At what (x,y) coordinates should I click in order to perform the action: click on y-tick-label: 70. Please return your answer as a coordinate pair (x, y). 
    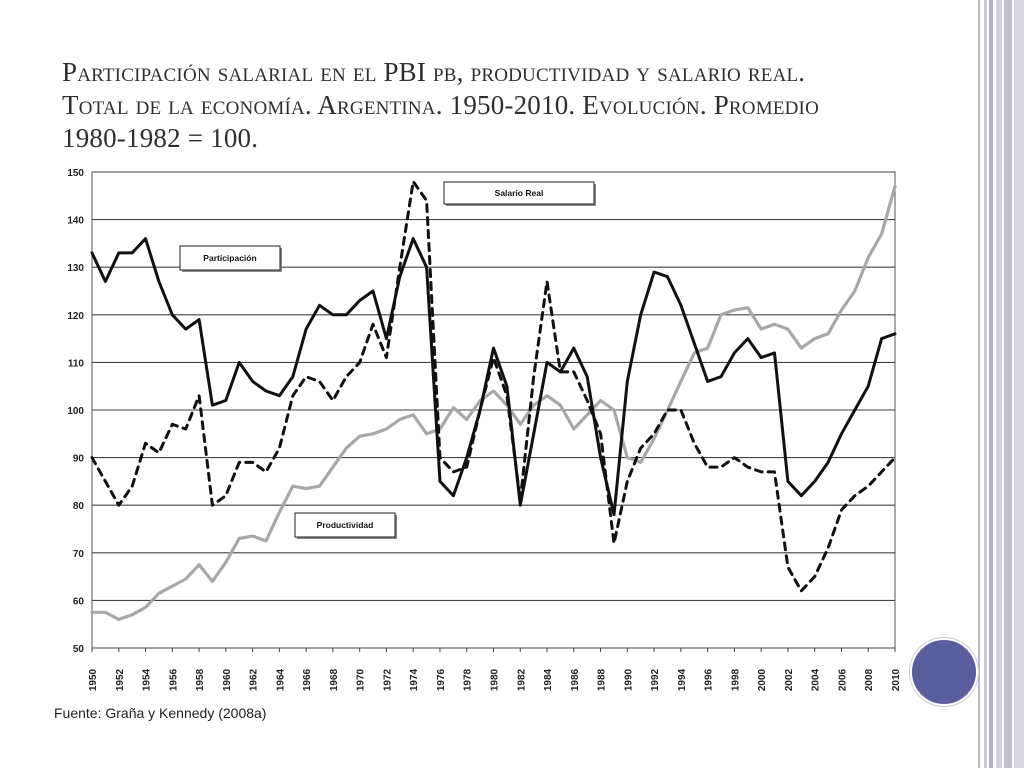
    Looking at the image, I should click on (79, 554).